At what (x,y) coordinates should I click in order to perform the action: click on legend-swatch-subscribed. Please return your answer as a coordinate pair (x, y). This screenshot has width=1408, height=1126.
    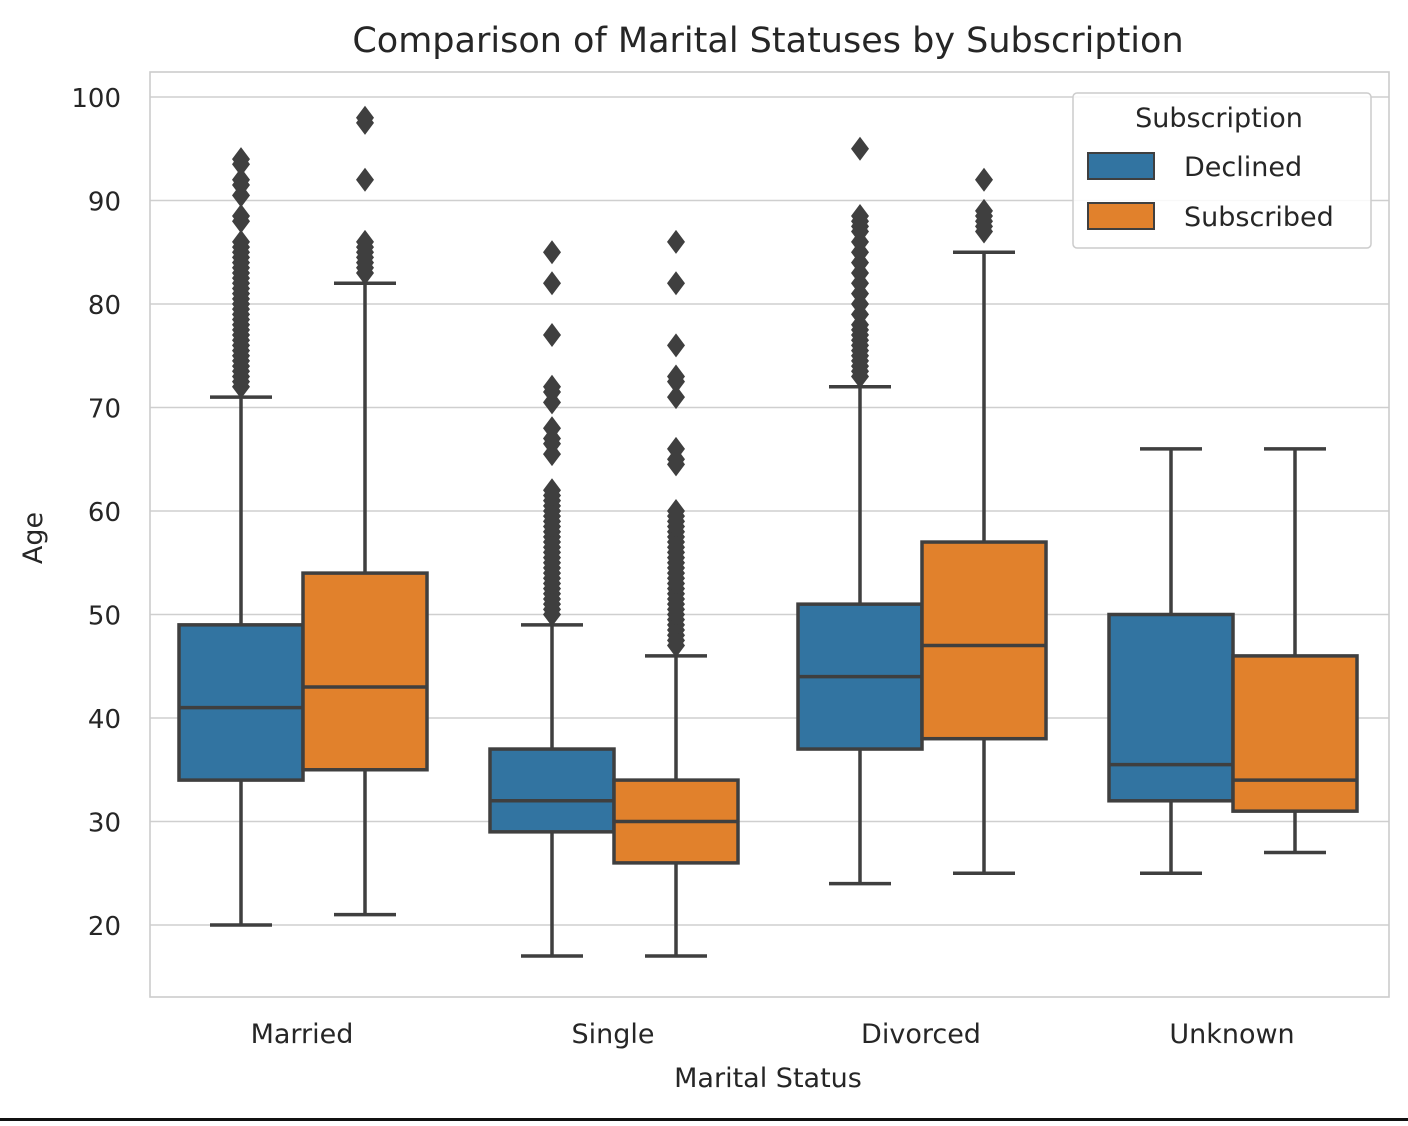
    Looking at the image, I should click on (1121, 216).